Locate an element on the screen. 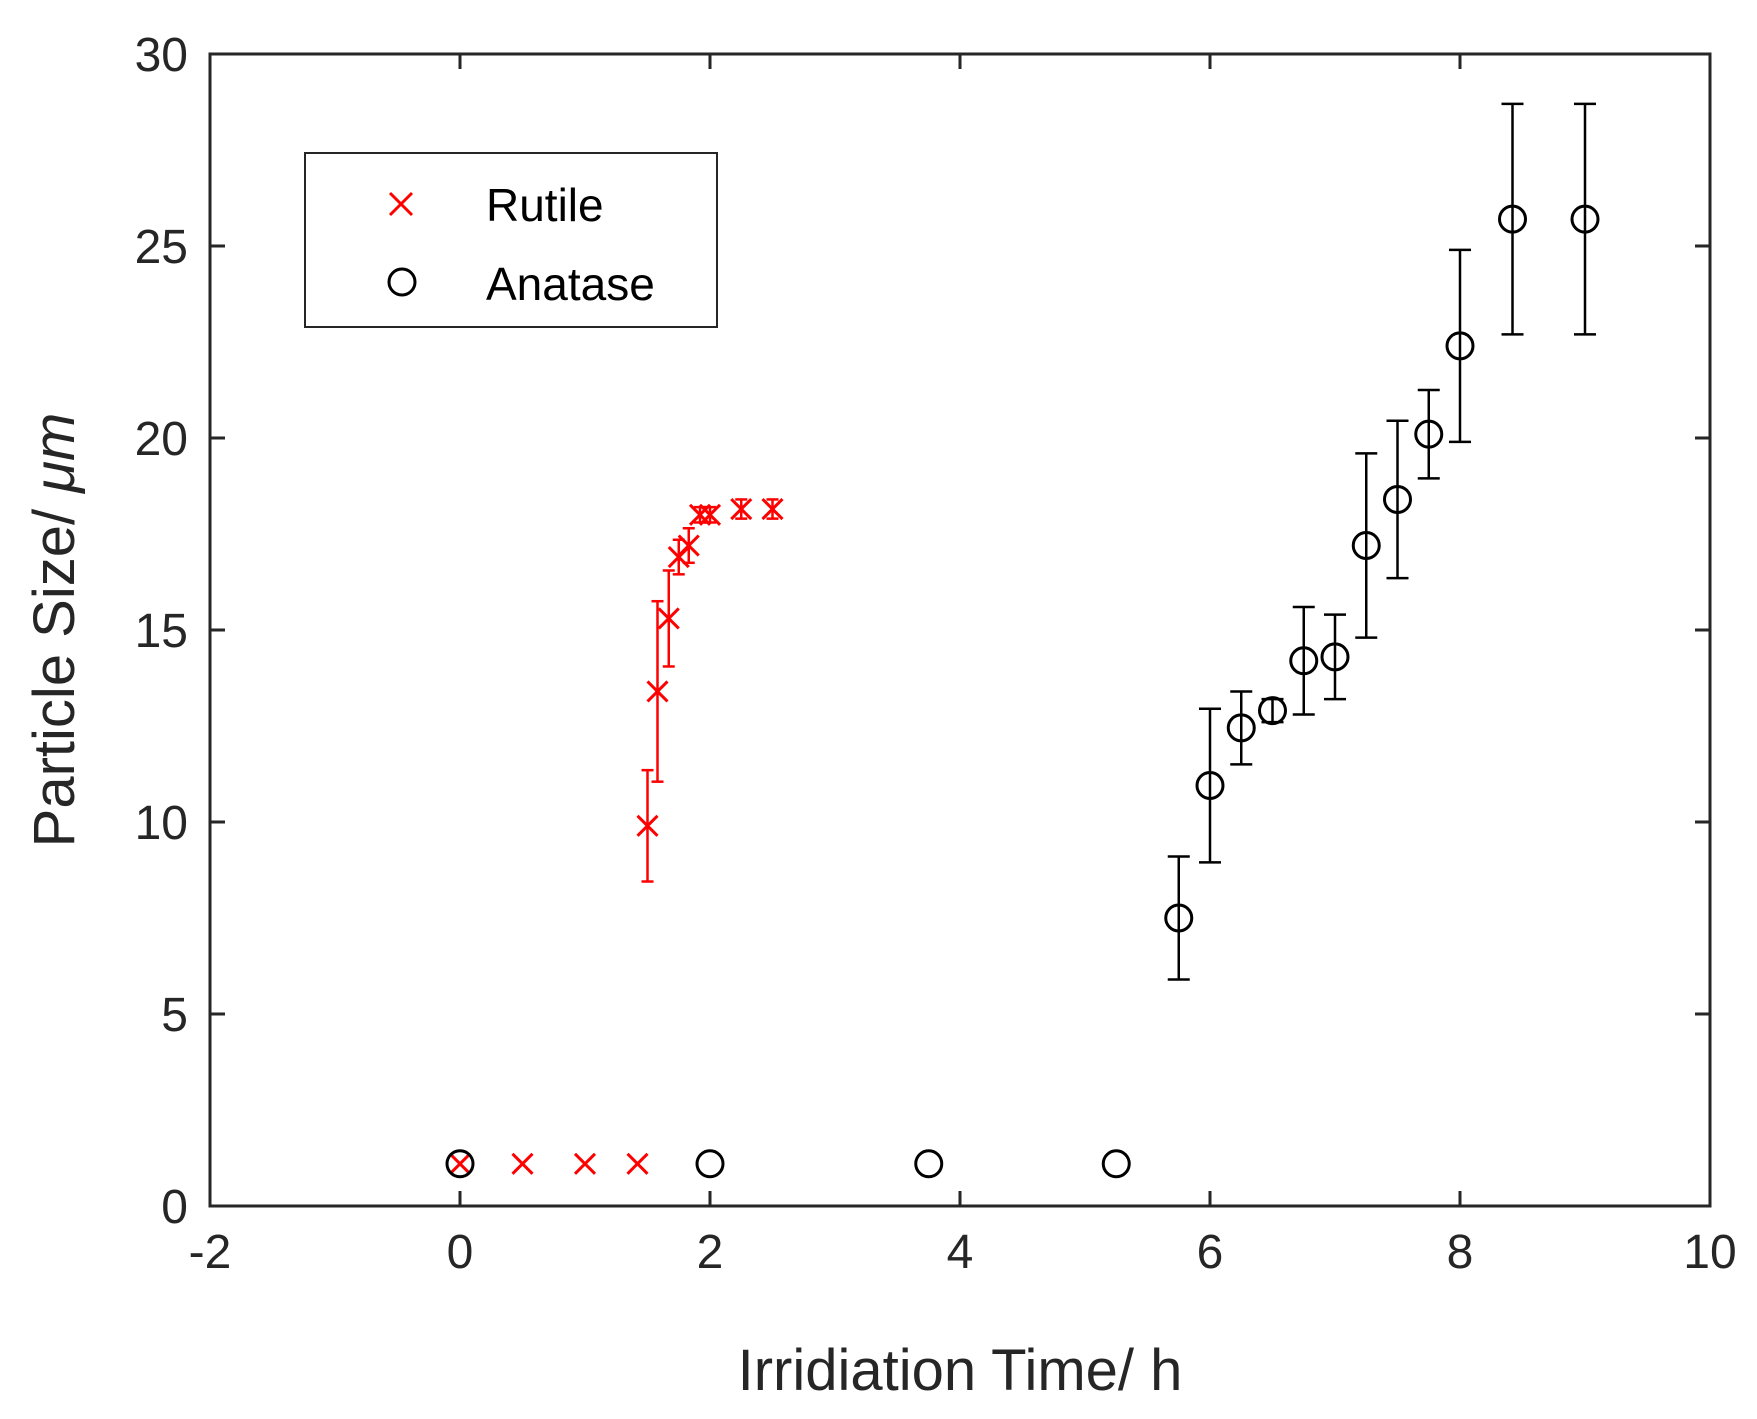 The width and height of the screenshot is (1757, 1419). x-tick-label: -2 is located at coordinates (210, 1252).